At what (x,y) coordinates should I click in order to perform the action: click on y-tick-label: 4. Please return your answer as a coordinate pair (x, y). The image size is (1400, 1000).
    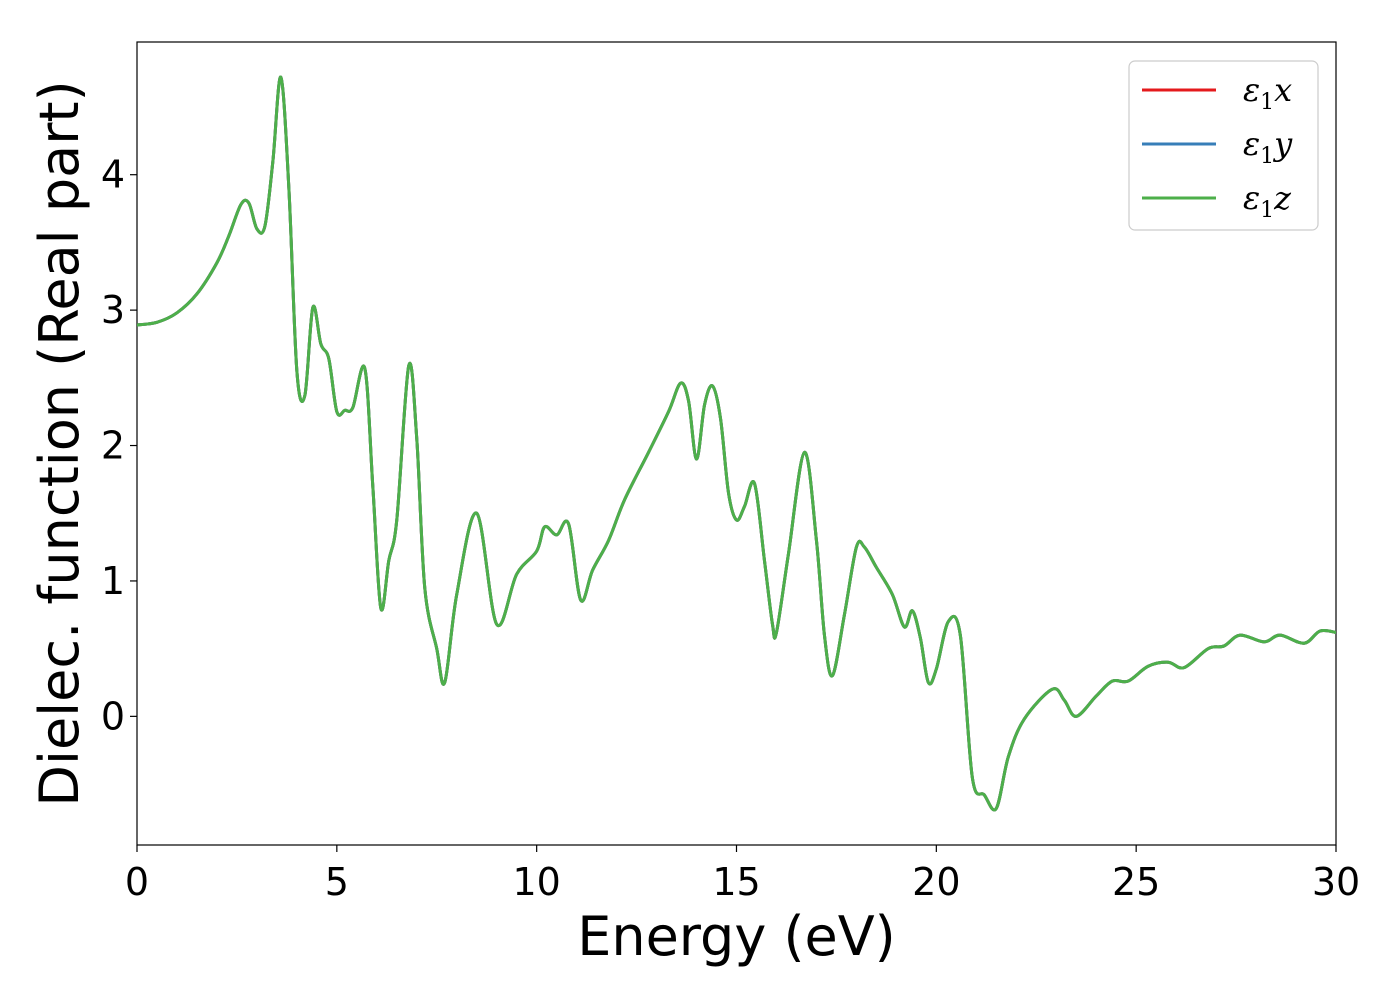
    Looking at the image, I should click on (113, 175).